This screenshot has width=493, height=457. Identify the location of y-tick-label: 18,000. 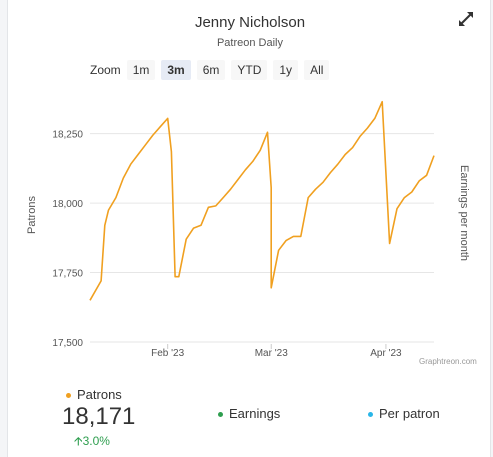
(67, 204).